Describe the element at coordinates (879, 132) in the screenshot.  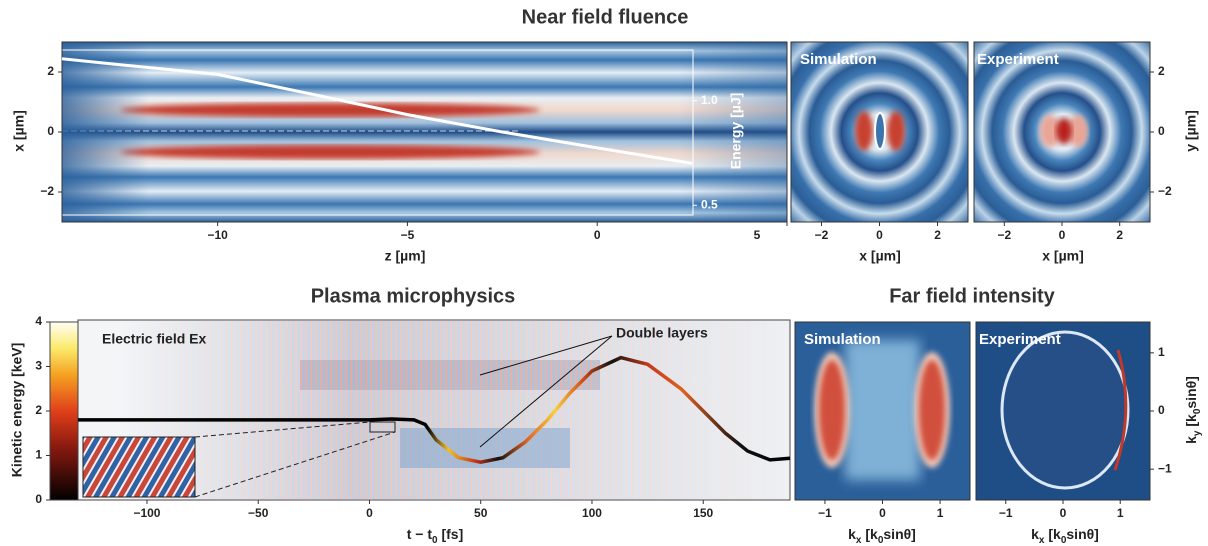
I see `near-field-simulation-map` at that location.